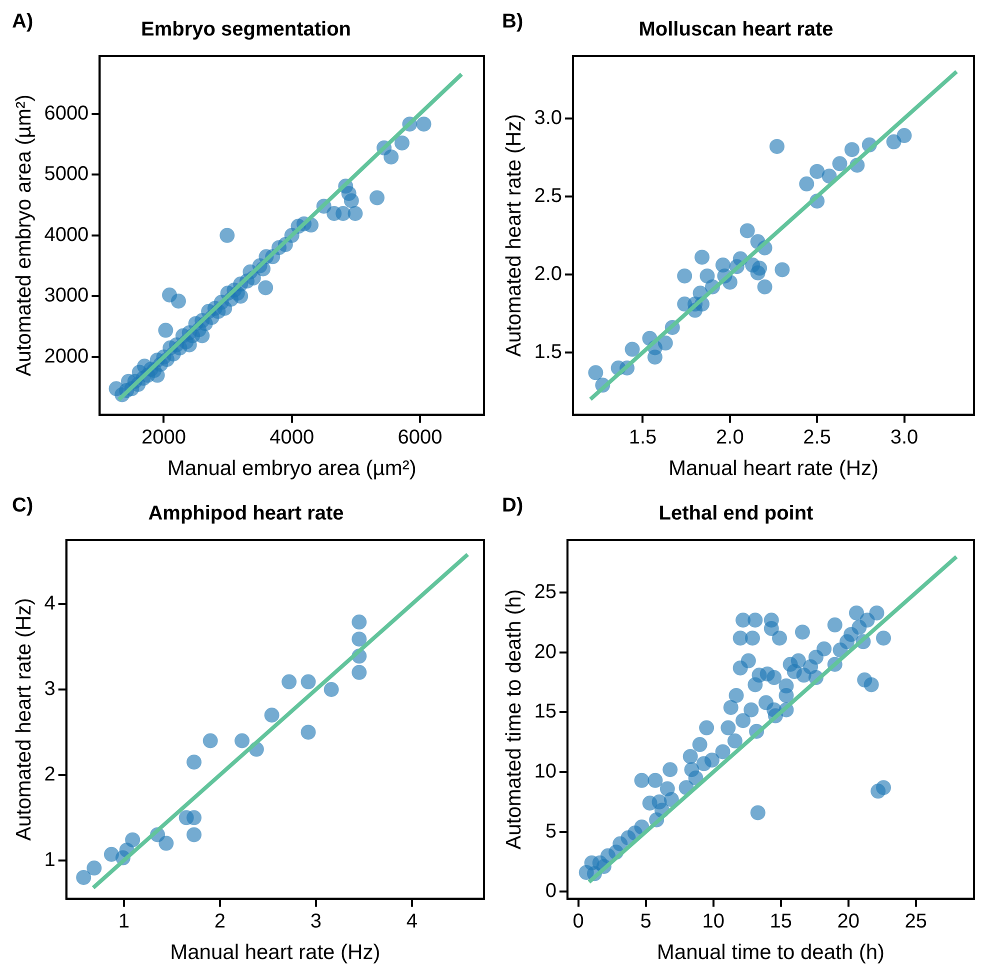 This screenshot has width=990, height=980. Describe the element at coordinates (904, 437) in the screenshot. I see `x-tick-label: 3.0` at that location.